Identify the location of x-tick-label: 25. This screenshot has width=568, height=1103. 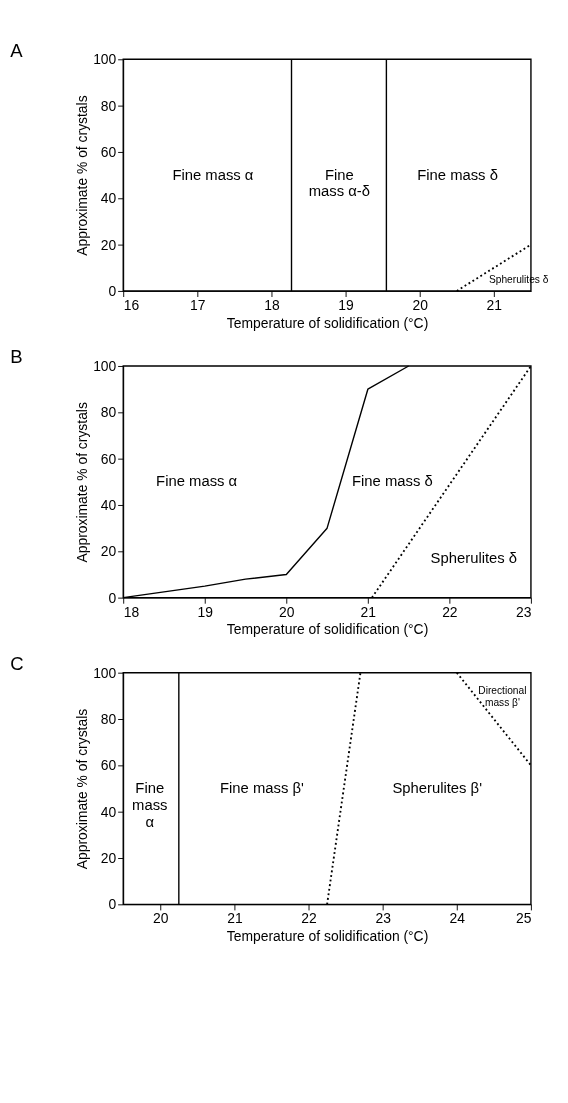
(523, 918).